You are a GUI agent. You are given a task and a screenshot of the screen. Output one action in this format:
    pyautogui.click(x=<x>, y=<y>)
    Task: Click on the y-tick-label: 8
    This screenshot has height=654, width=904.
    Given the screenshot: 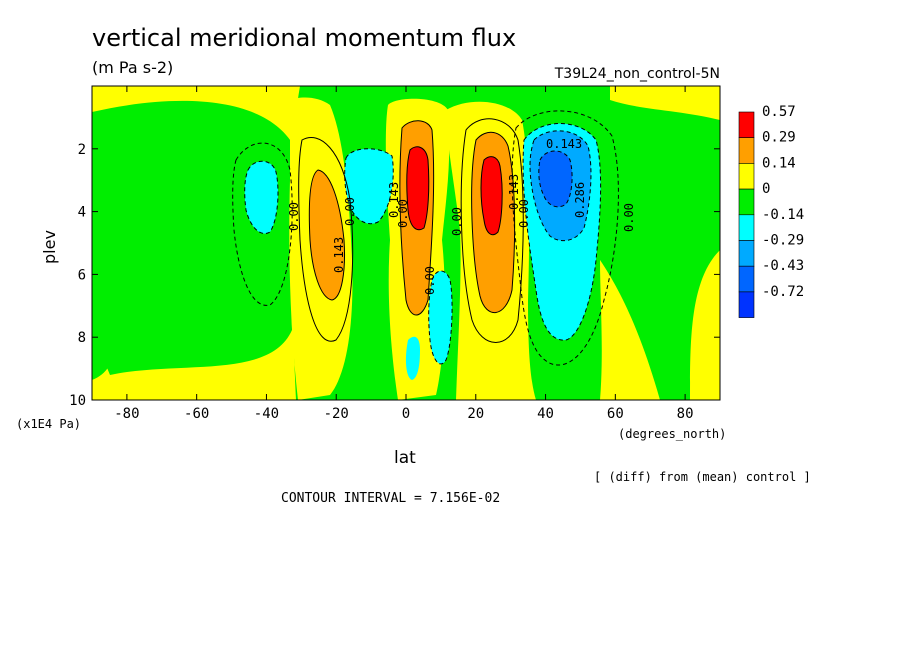 What is the action you would take?
    pyautogui.click(x=82, y=338)
    